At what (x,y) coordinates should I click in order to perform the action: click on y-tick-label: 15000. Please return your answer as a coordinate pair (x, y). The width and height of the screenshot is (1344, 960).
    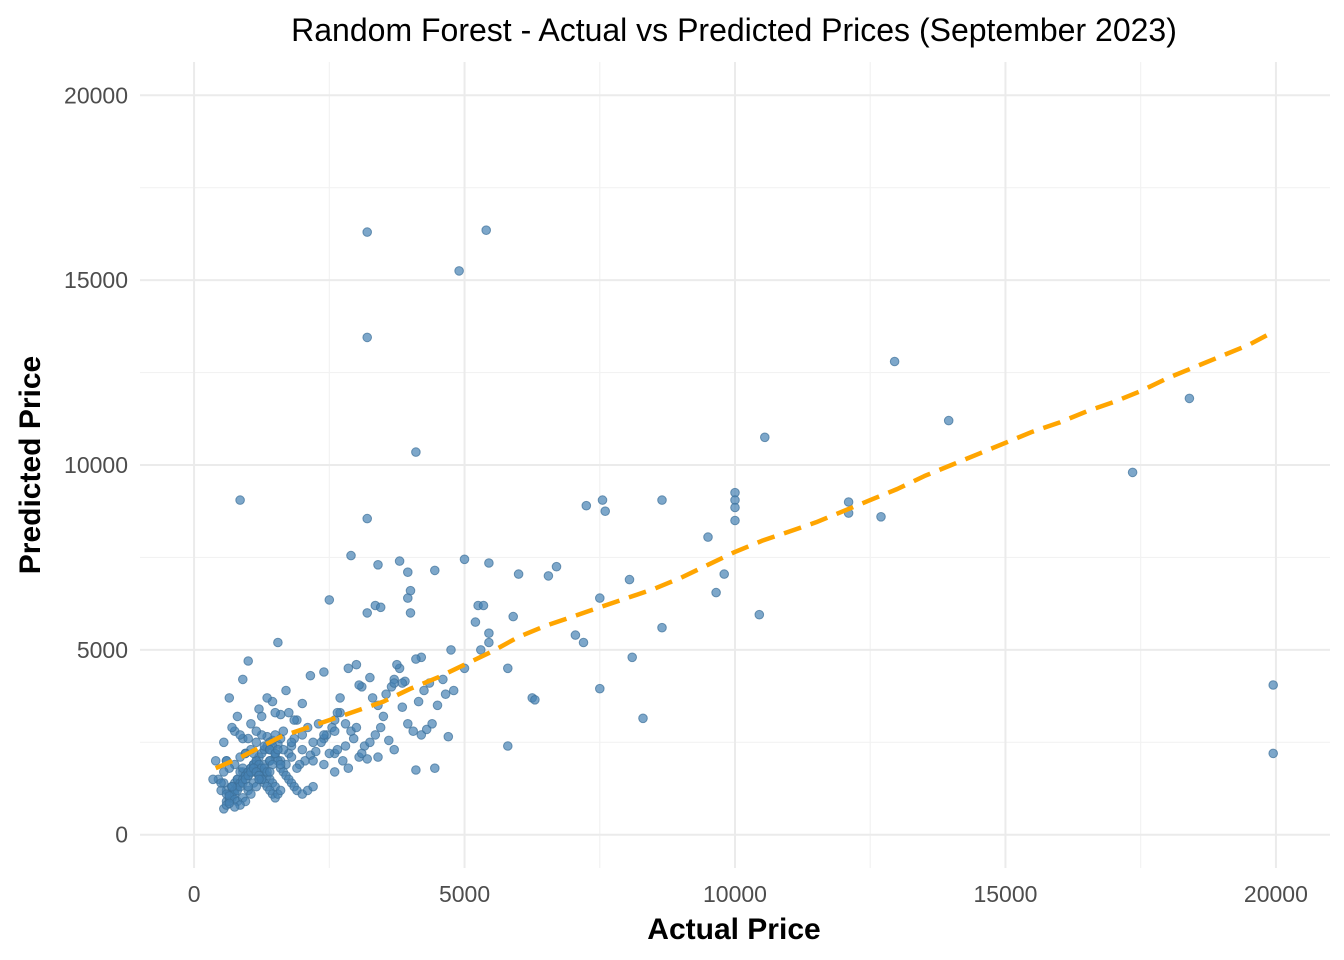
    Looking at the image, I should click on (96, 280).